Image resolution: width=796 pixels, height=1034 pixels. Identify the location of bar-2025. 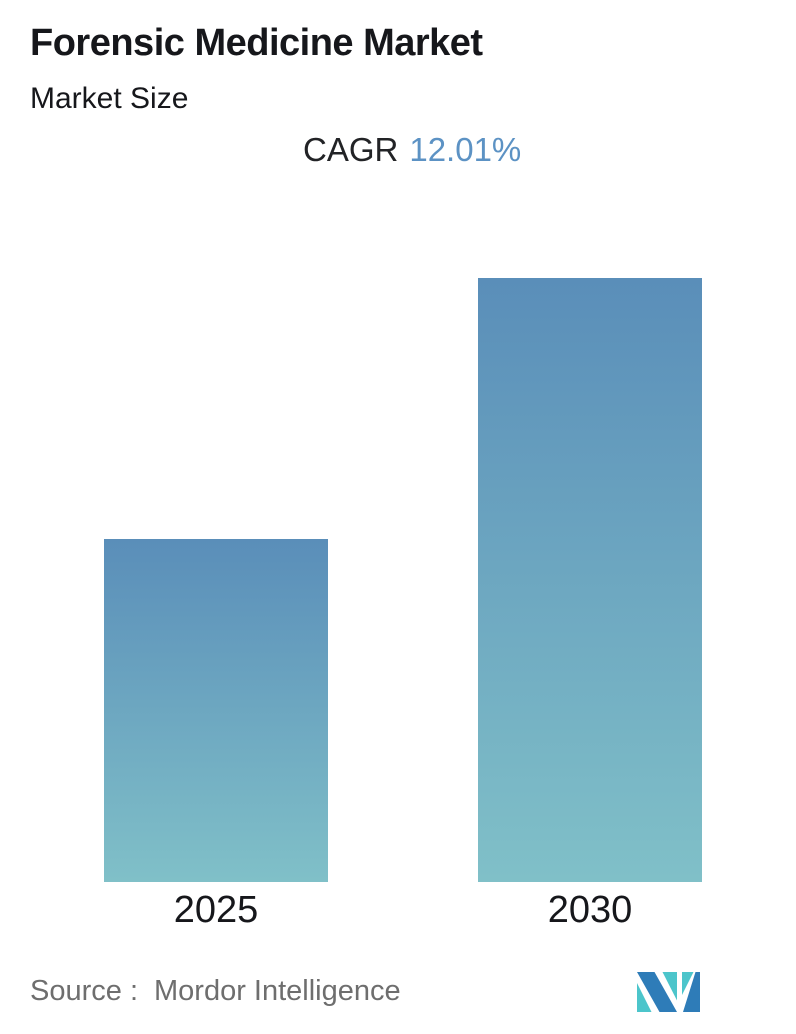
(216, 710).